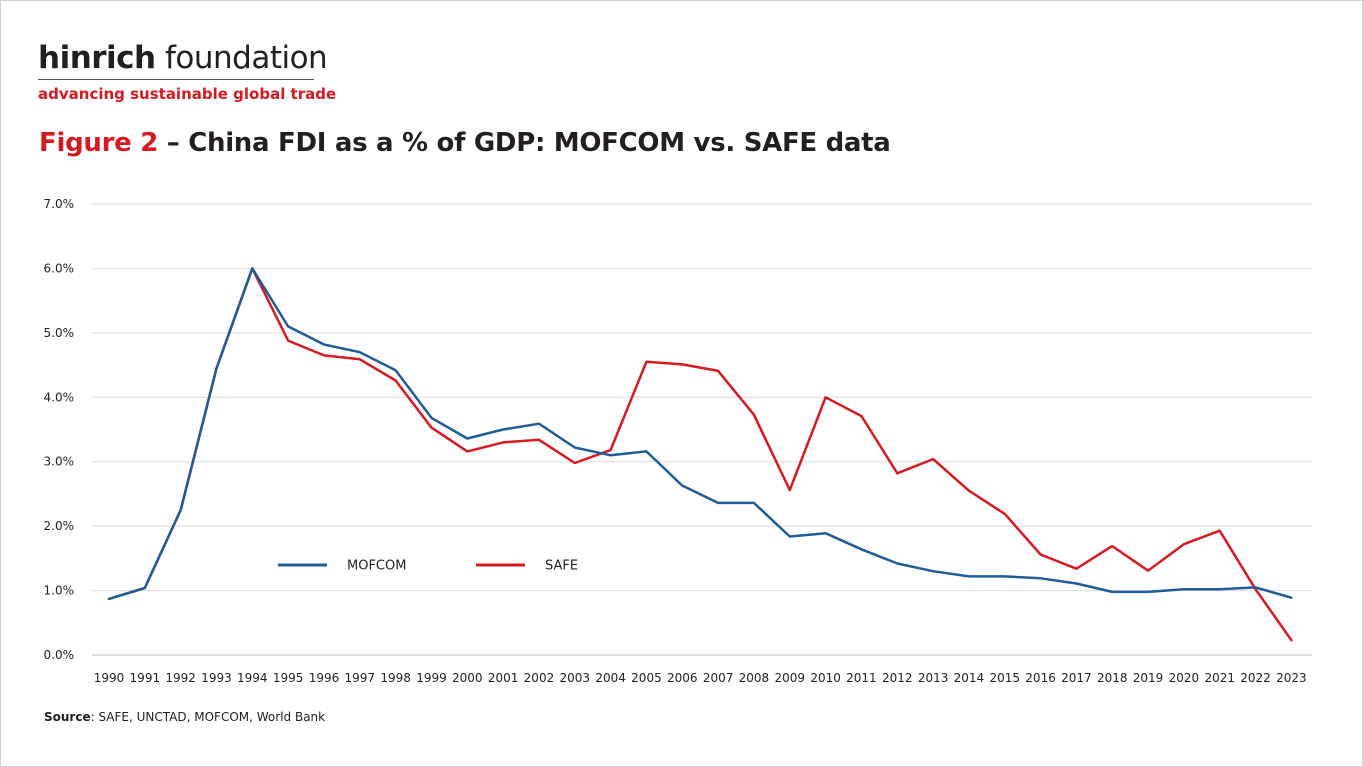 Image resolution: width=1363 pixels, height=767 pixels. Describe the element at coordinates (360, 678) in the screenshot. I see `x-tick-label: 1997` at that location.